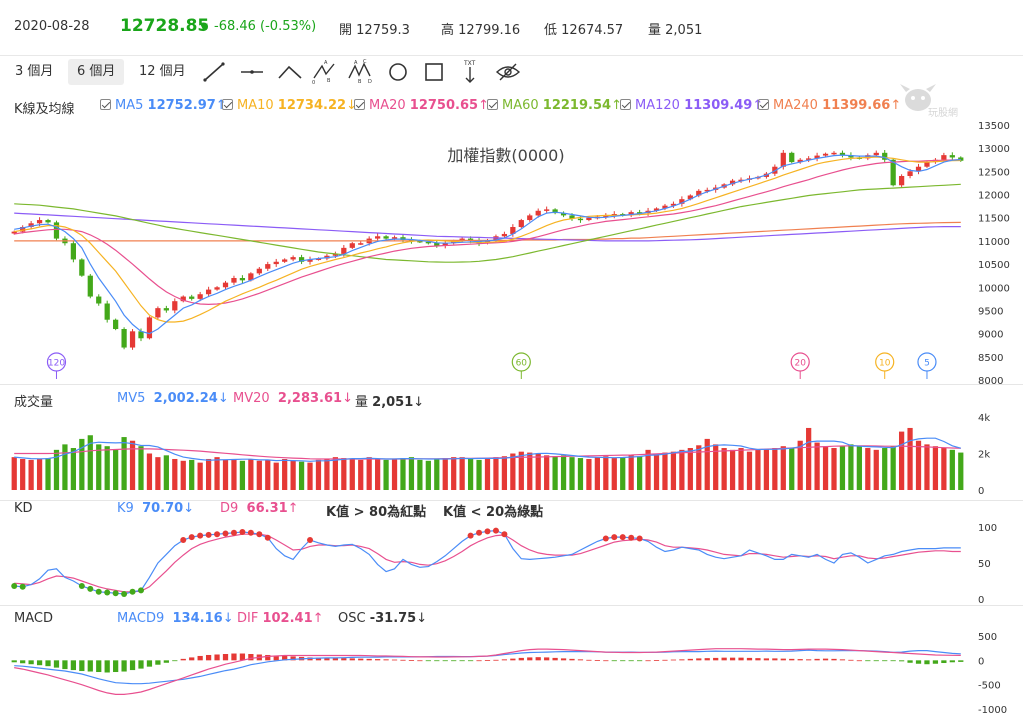 The width and height of the screenshot is (1023, 718). Describe the element at coordinates (365, 62) in the screenshot. I see `svg-text: C` at that location.